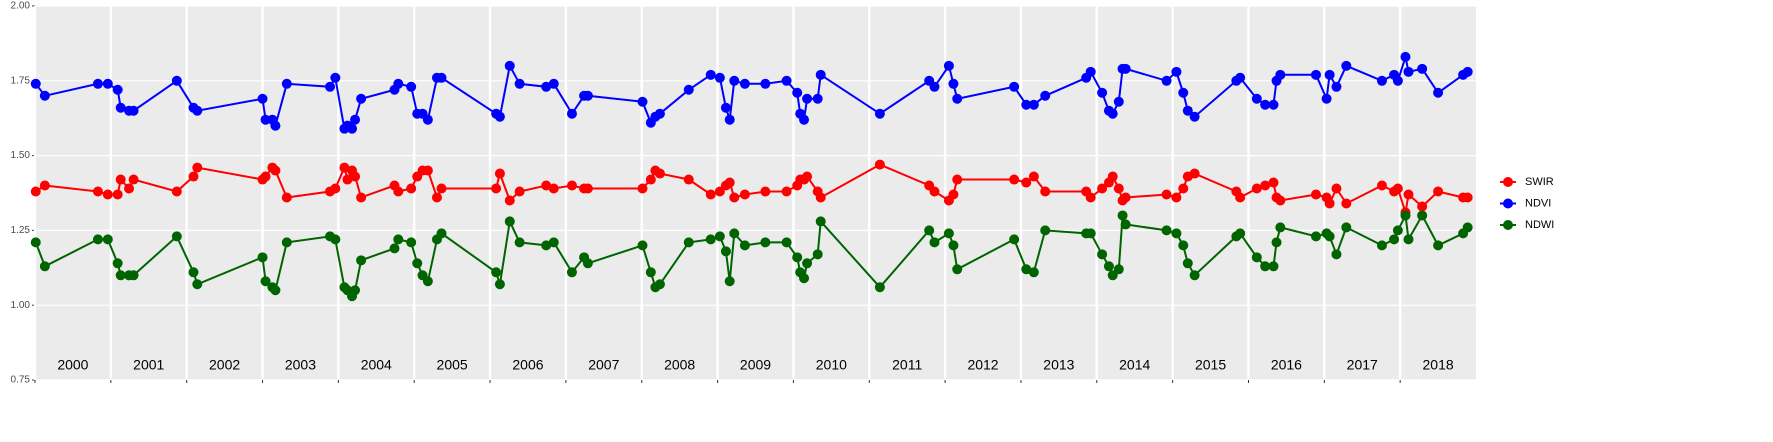 The image size is (1773, 442). Describe the element at coordinates (21, 305) in the screenshot. I see `y-tick-label: 1.00` at that location.